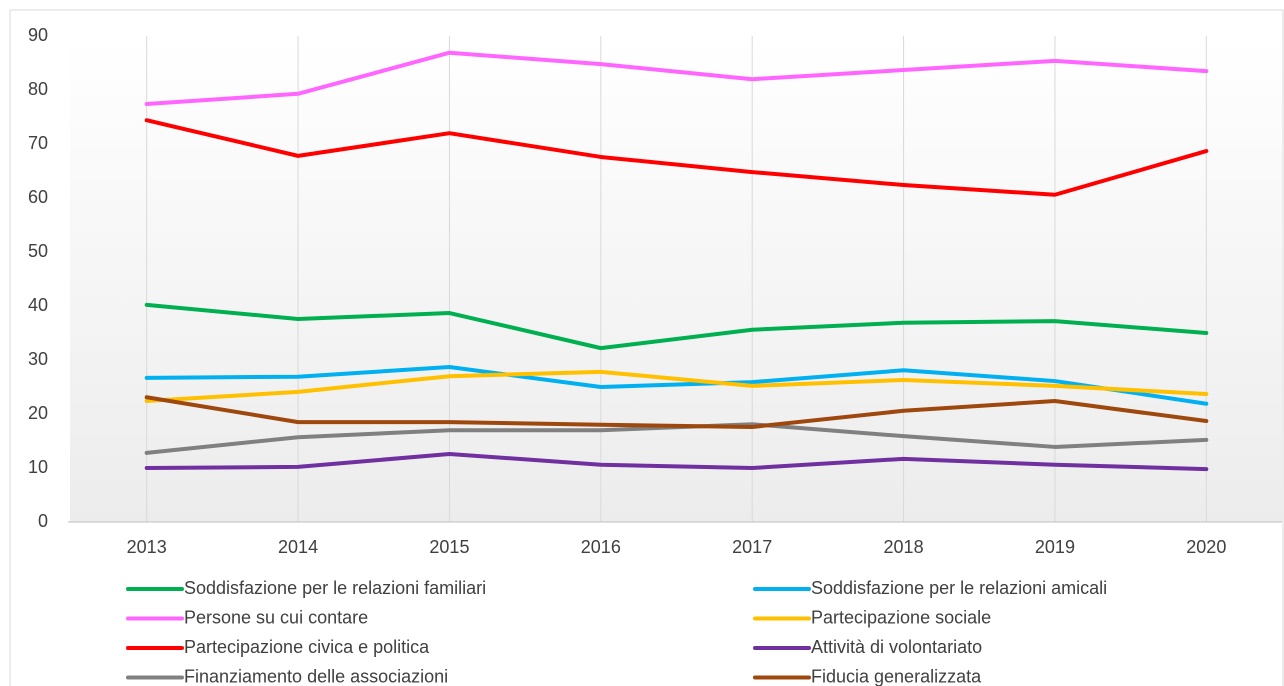  What do you see at coordinates (38, 305) in the screenshot?
I see `y-tick-label: 40` at bounding box center [38, 305].